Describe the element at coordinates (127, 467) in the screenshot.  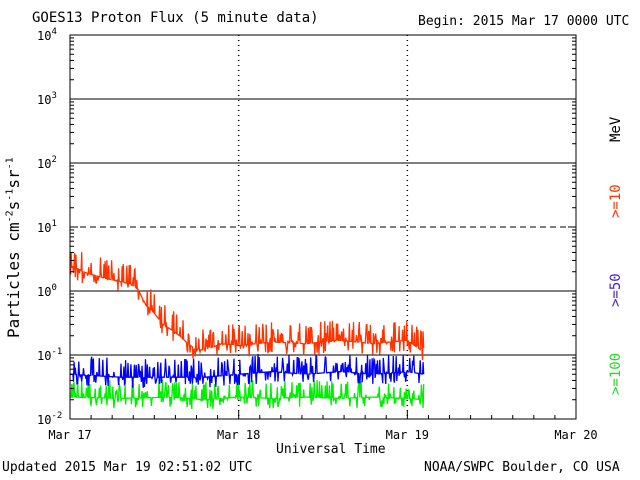
I see `updated-time: Updated 2015 Mar 19 02:51:02 UTC` at that location.